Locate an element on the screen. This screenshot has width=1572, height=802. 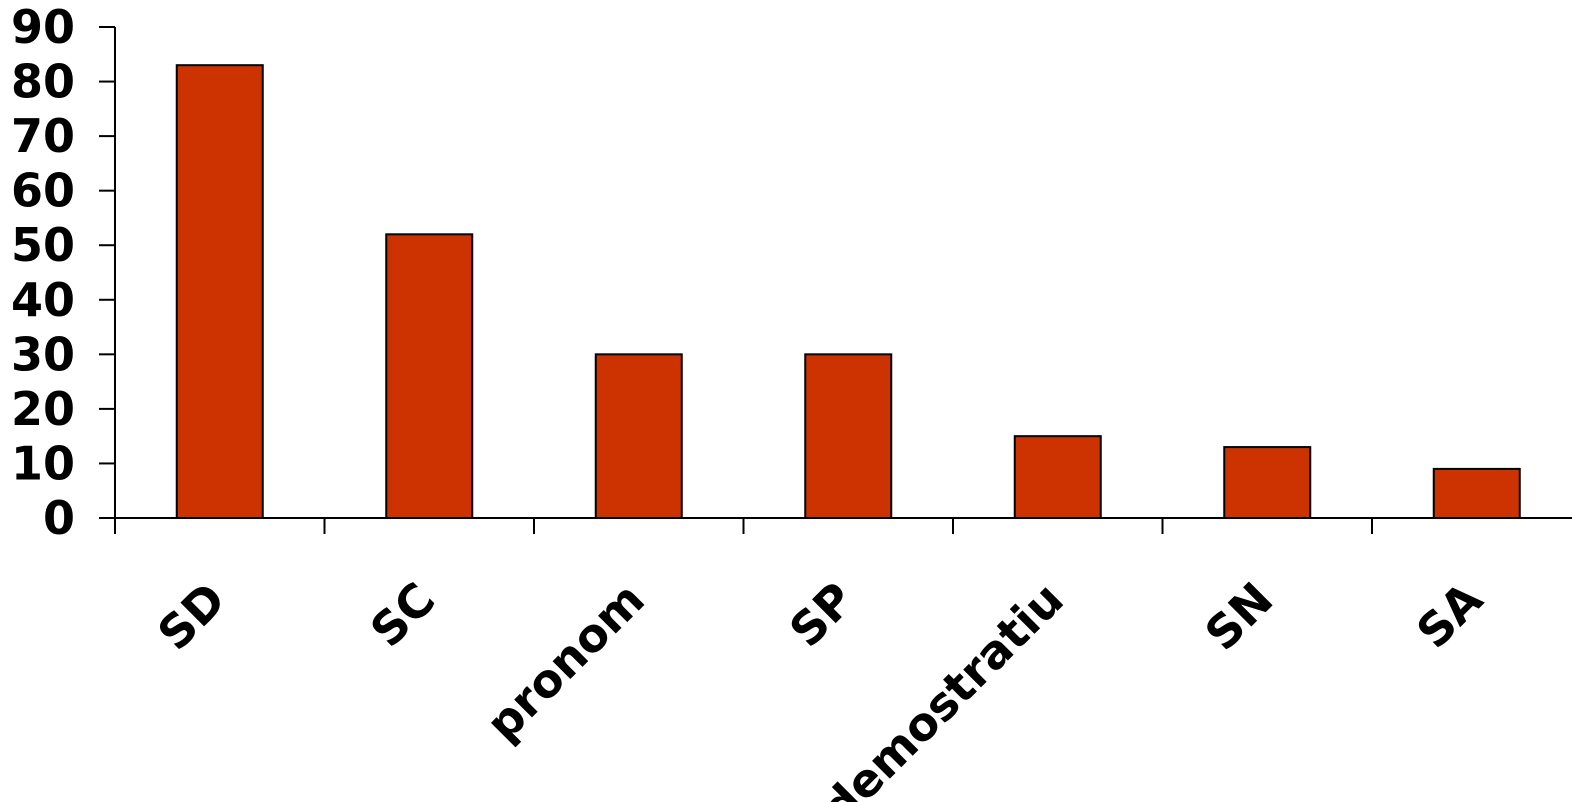
y-tick-label: 0 is located at coordinates (59, 518).